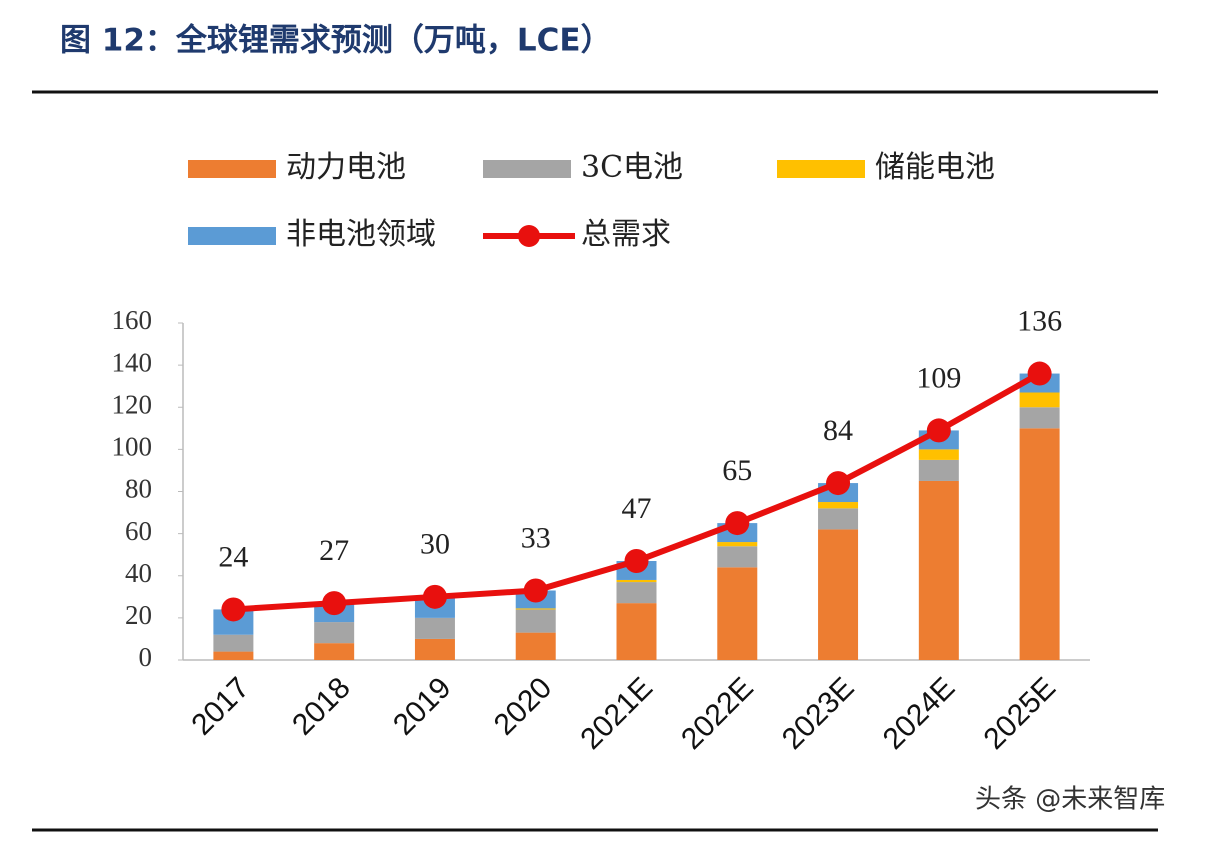 The width and height of the screenshot is (1222, 842). Describe the element at coordinates (529, 236) in the screenshot. I see `legend-marker` at that location.